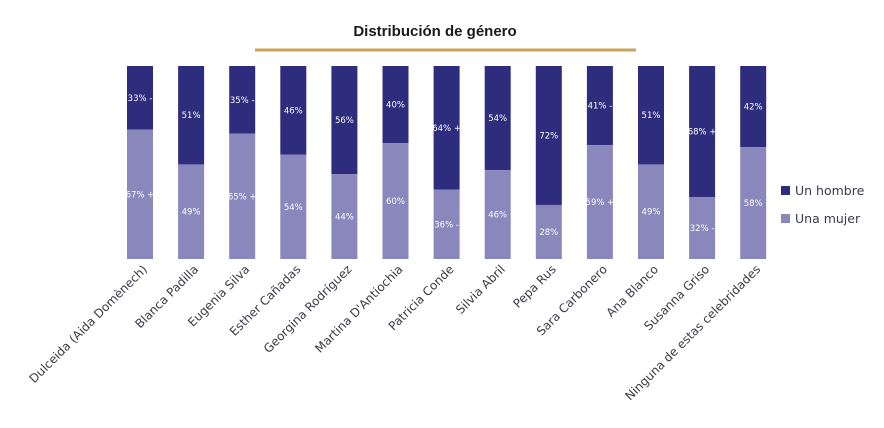 The height and width of the screenshot is (428, 884). I want to click on data-label-un-hombre-8: 72%, so click(548, 136).